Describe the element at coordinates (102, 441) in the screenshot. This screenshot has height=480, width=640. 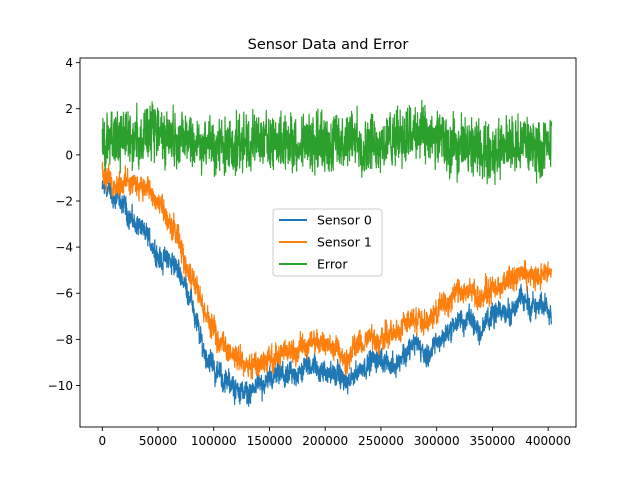
I see `x-tick-label: 0` at that location.